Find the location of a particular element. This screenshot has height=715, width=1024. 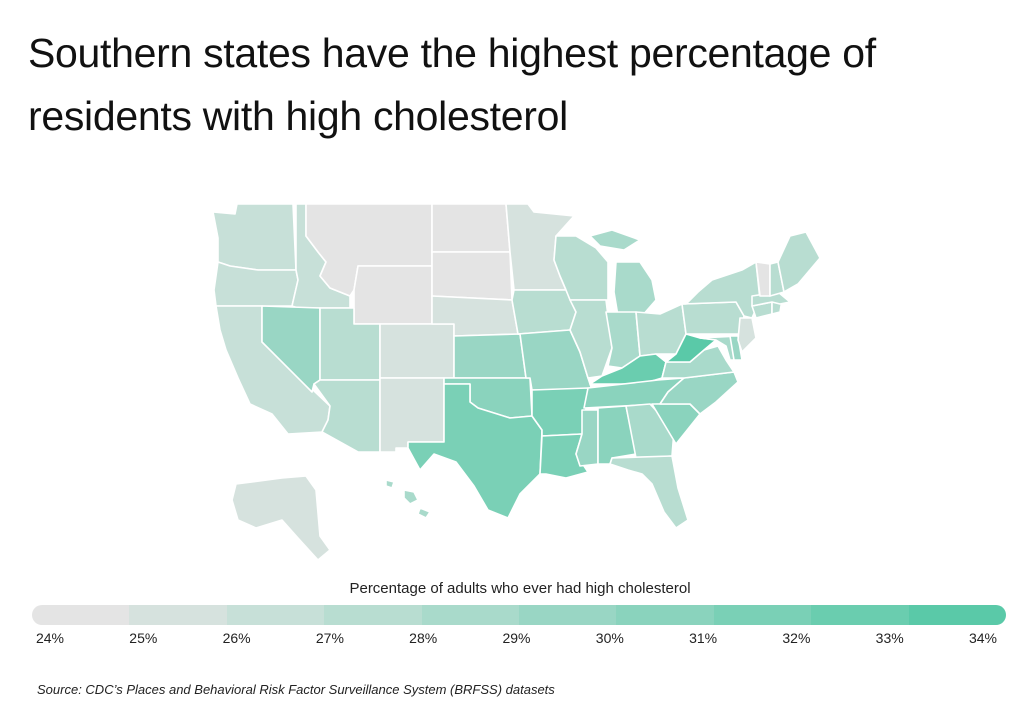

legend-tick-label: 34% is located at coordinates (983, 638).